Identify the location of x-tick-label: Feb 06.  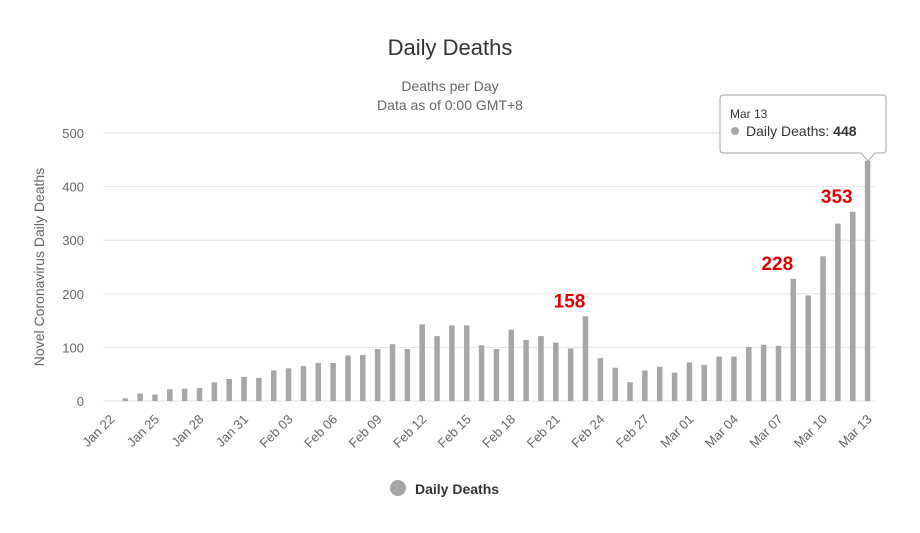
(320, 431).